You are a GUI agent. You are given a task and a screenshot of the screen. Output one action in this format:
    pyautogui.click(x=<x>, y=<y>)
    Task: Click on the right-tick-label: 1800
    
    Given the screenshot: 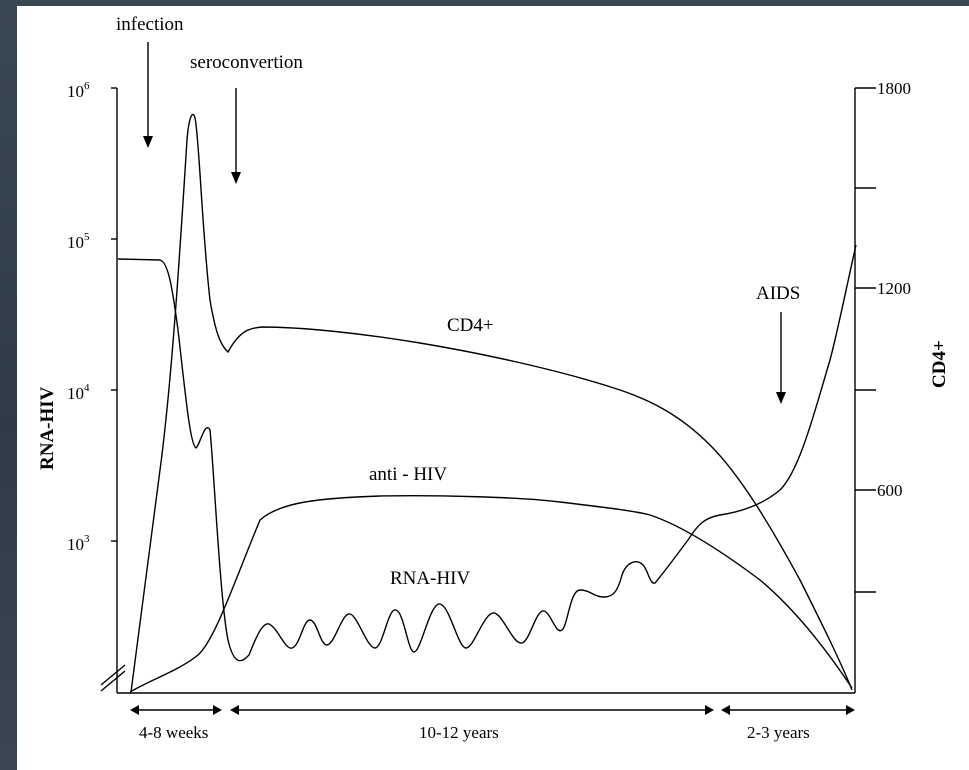 What is the action you would take?
    pyautogui.click(x=894, y=88)
    